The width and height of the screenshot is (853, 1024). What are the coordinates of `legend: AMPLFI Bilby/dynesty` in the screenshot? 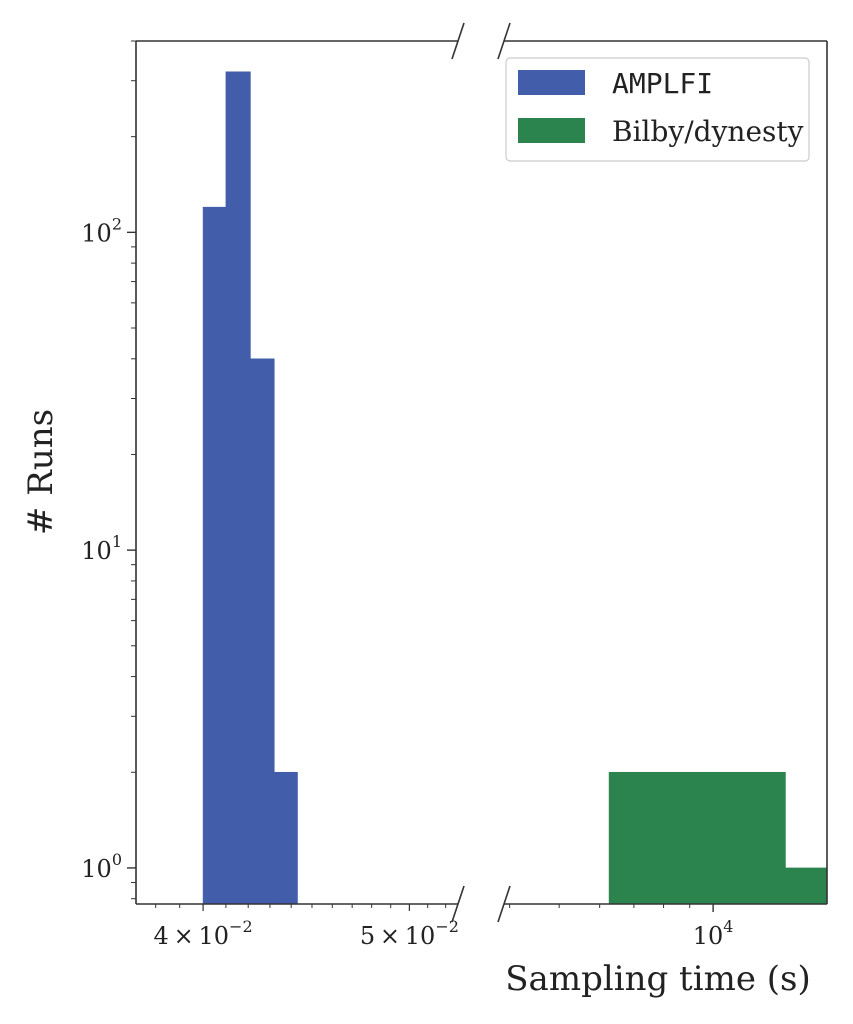 It's located at (657, 109).